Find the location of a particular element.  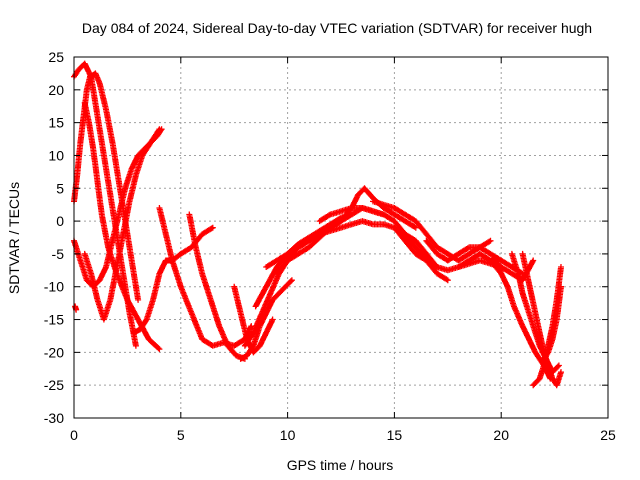

x-tick-label: 5 is located at coordinates (181, 435).